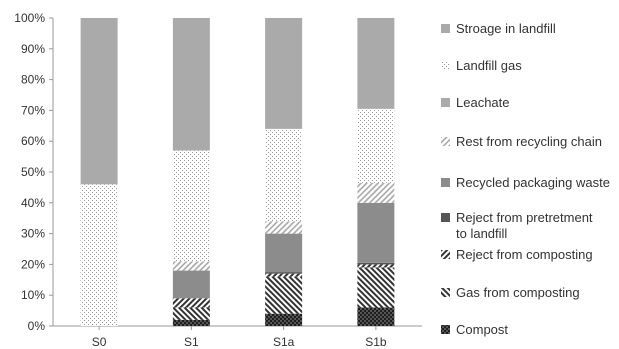  Describe the element at coordinates (518, 292) in the screenshot. I see `legend-label: Gas from composting` at that location.